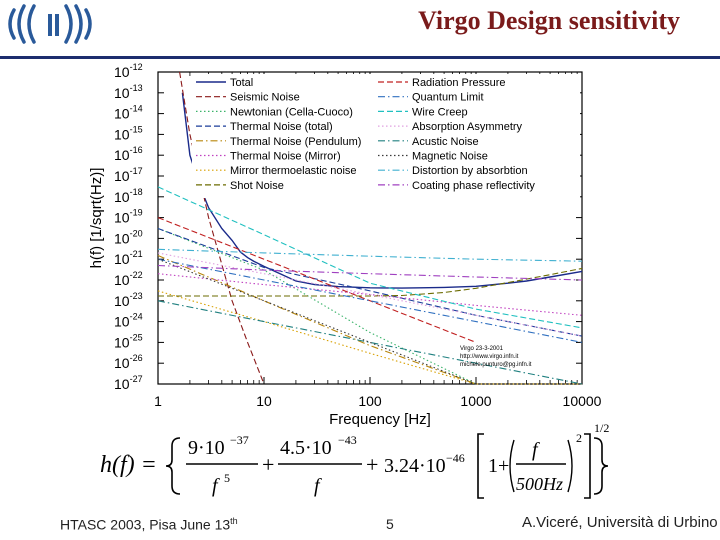 Image resolution: width=720 pixels, height=540 pixels. Describe the element at coordinates (293, 171) in the screenshot. I see `legend-label: Mirror thermoelastic noise` at that location.